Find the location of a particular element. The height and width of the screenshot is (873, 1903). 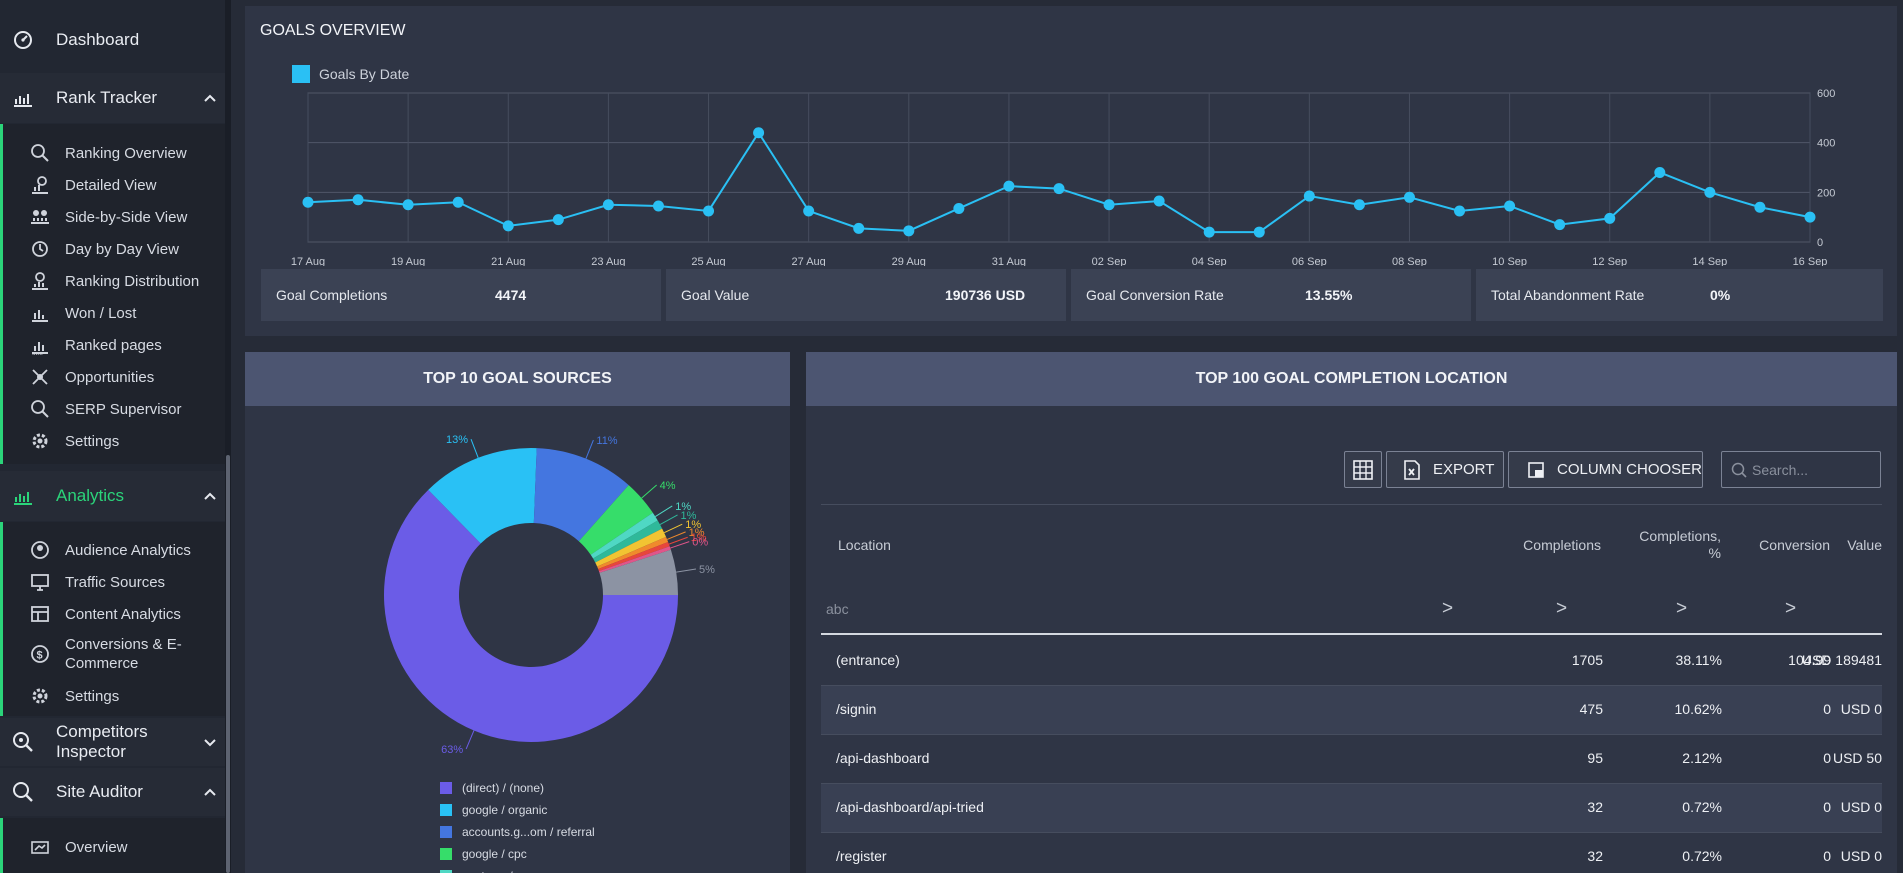

table-row: (entrance) 1705 38.11% 104.99 189481 USD is located at coordinates (1351, 661).